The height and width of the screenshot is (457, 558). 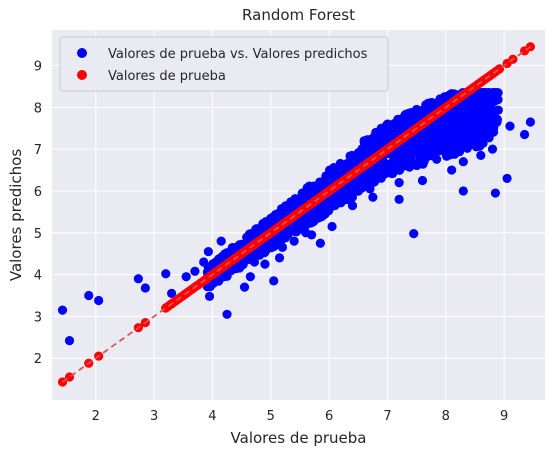 What do you see at coordinates (300, 416) in the screenshot?
I see `x-tick-labels: 2 3 4 5 6 7 8 9` at bounding box center [300, 416].